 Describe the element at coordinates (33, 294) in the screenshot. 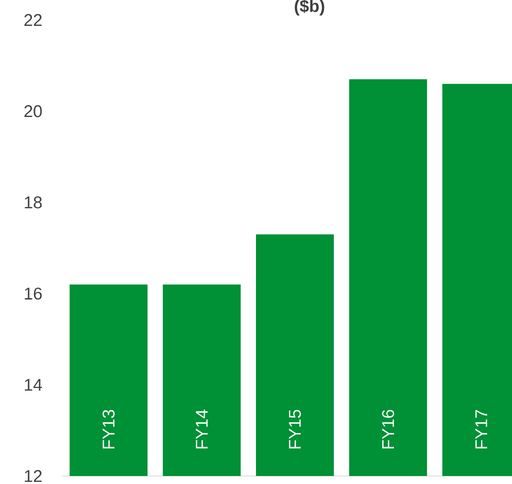

I see `y-tick-label: 16` at that location.